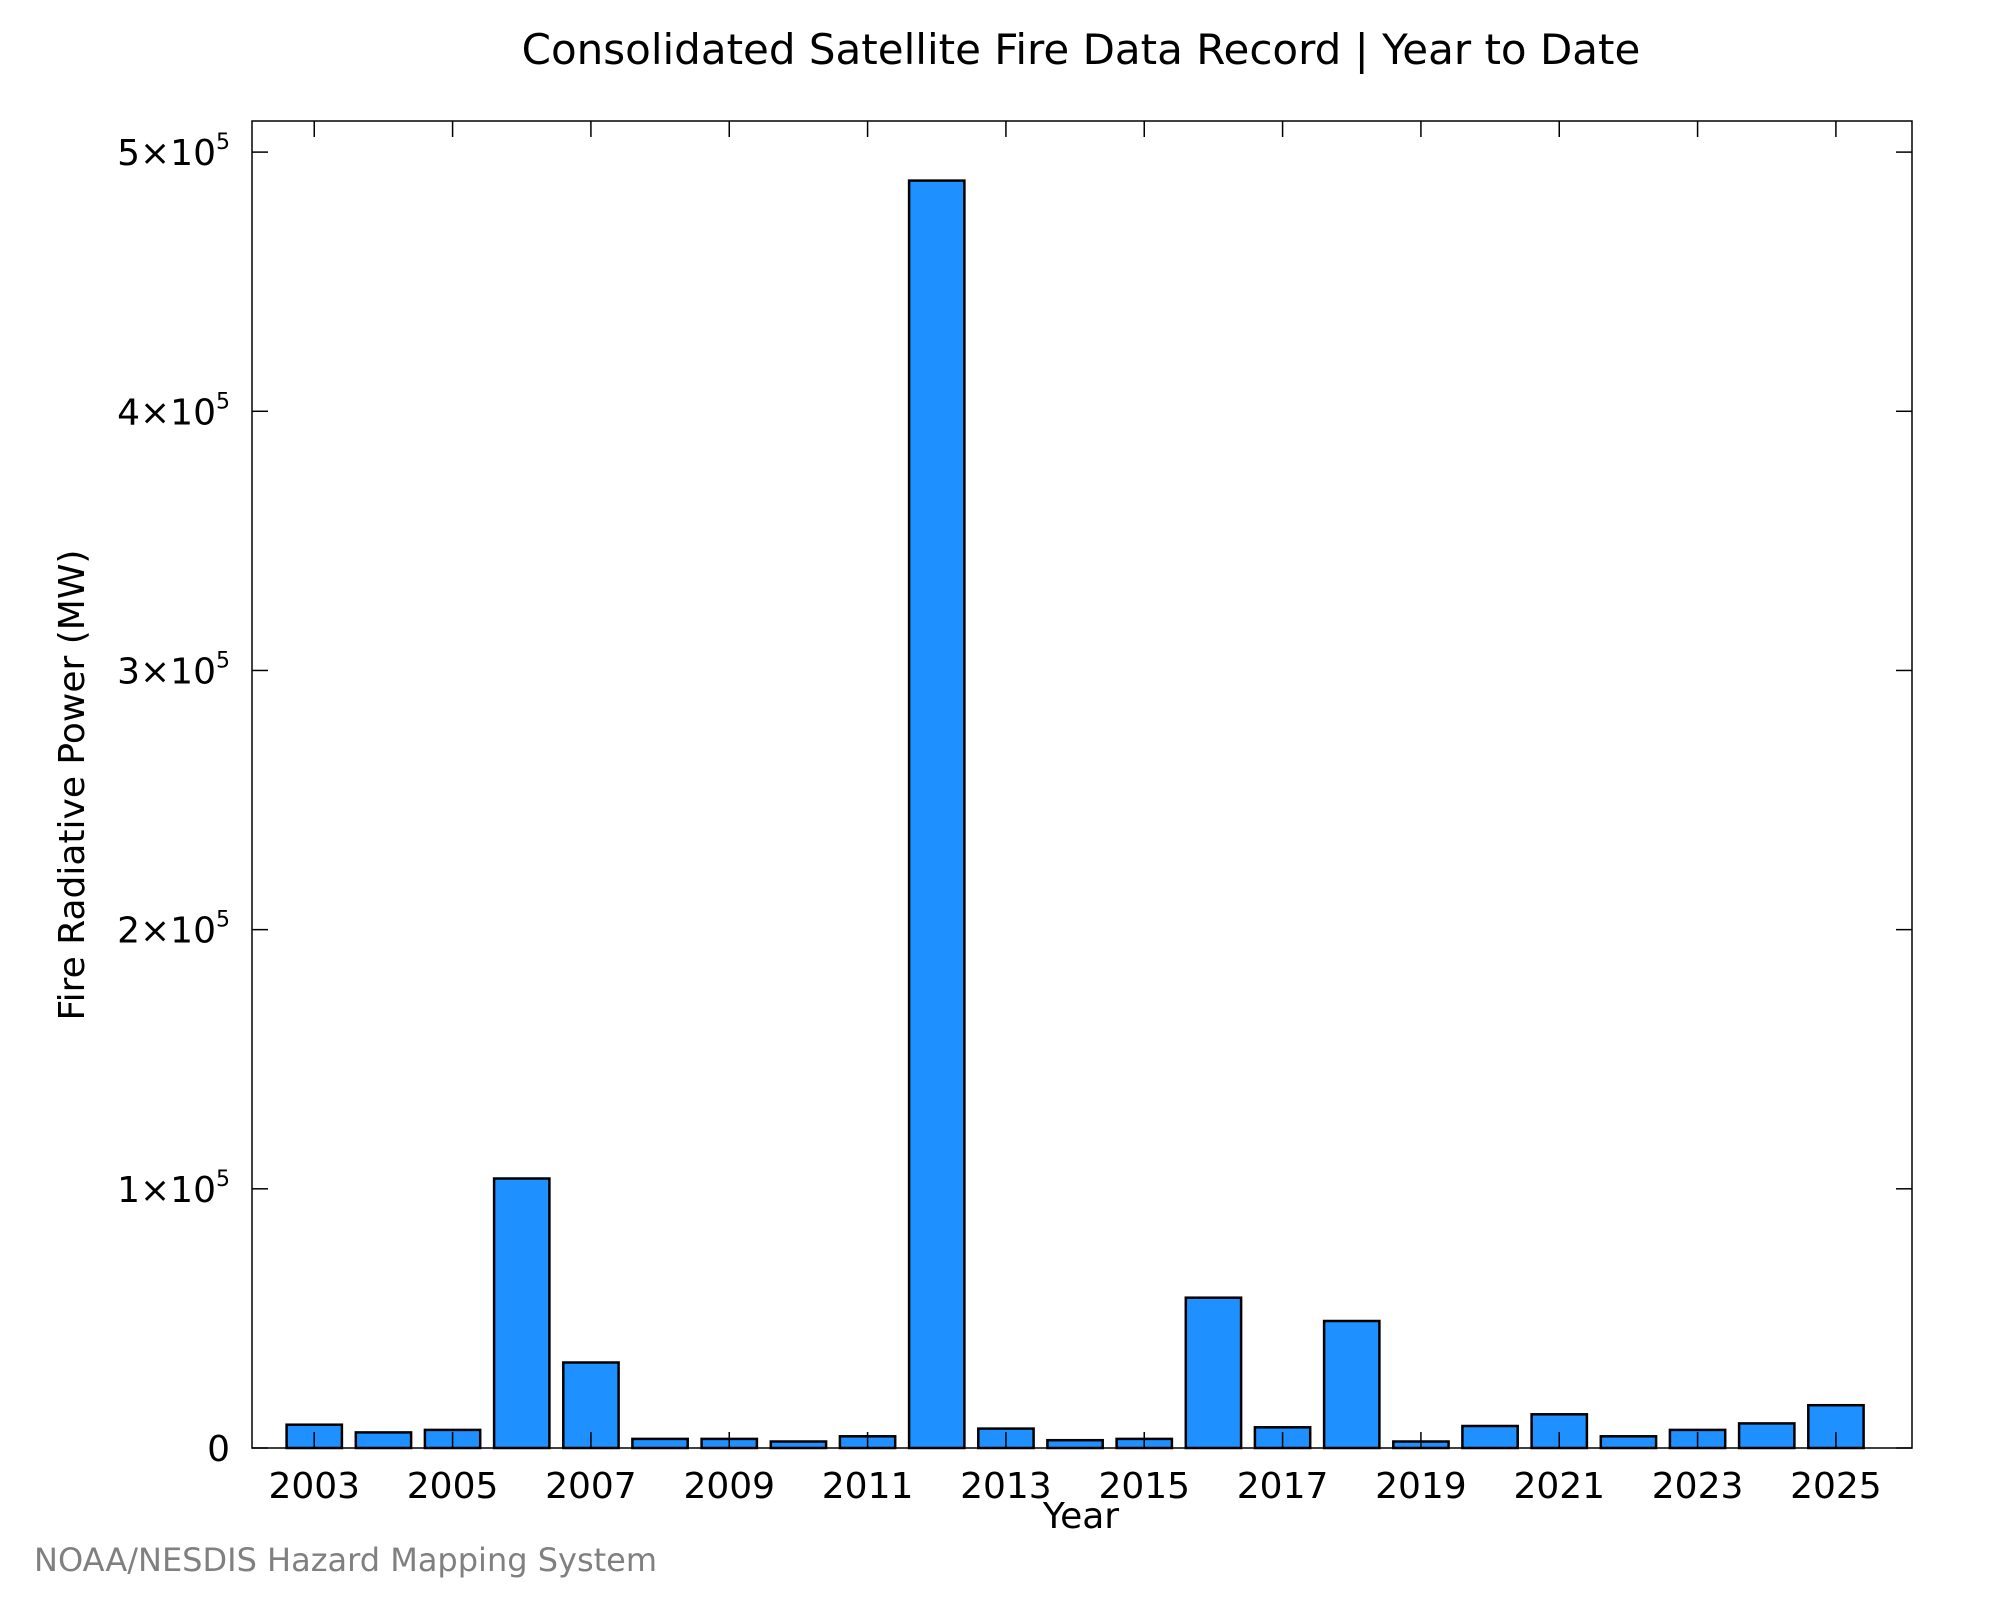 The height and width of the screenshot is (1600, 2000). What do you see at coordinates (1213, 1373) in the screenshot?
I see `bar-2016` at bounding box center [1213, 1373].